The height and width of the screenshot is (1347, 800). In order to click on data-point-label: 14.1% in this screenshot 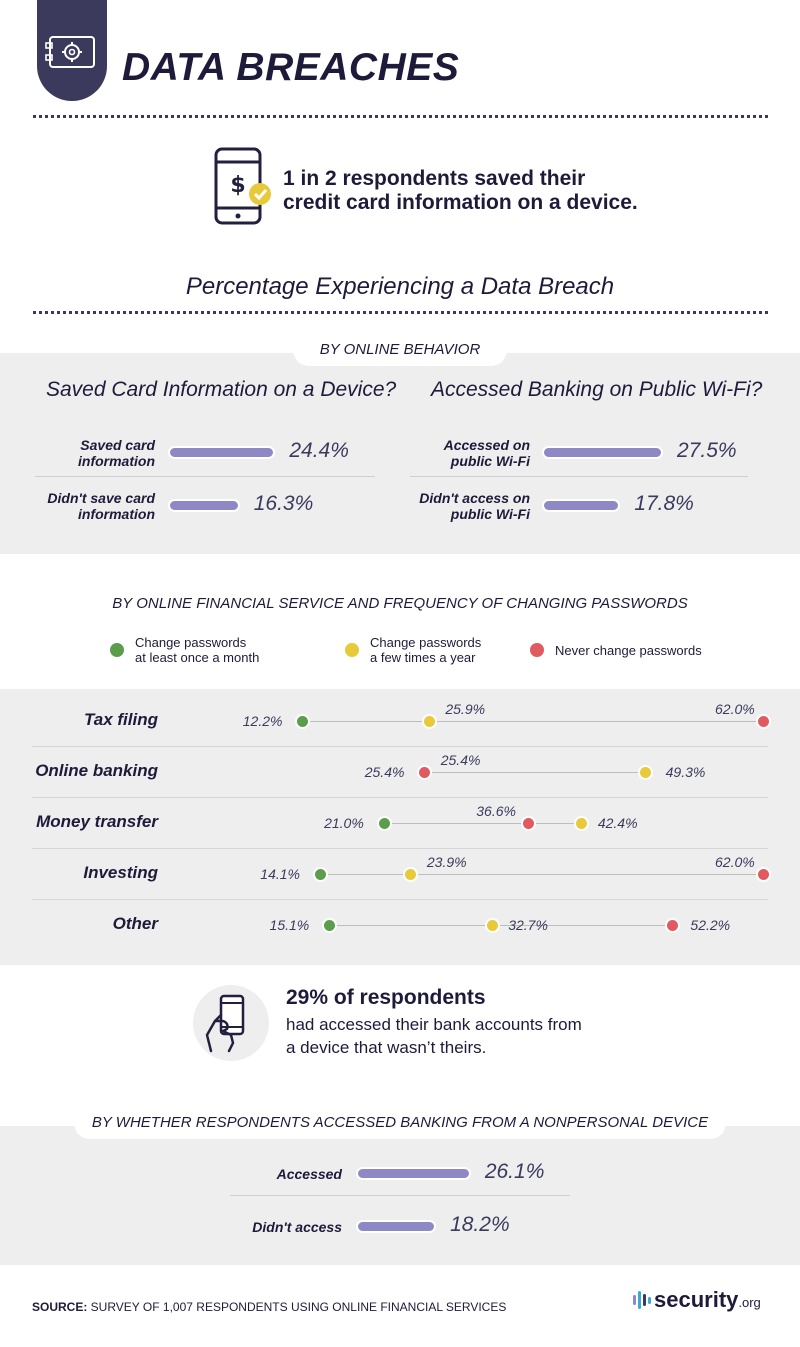, I will do `click(280, 874)`.